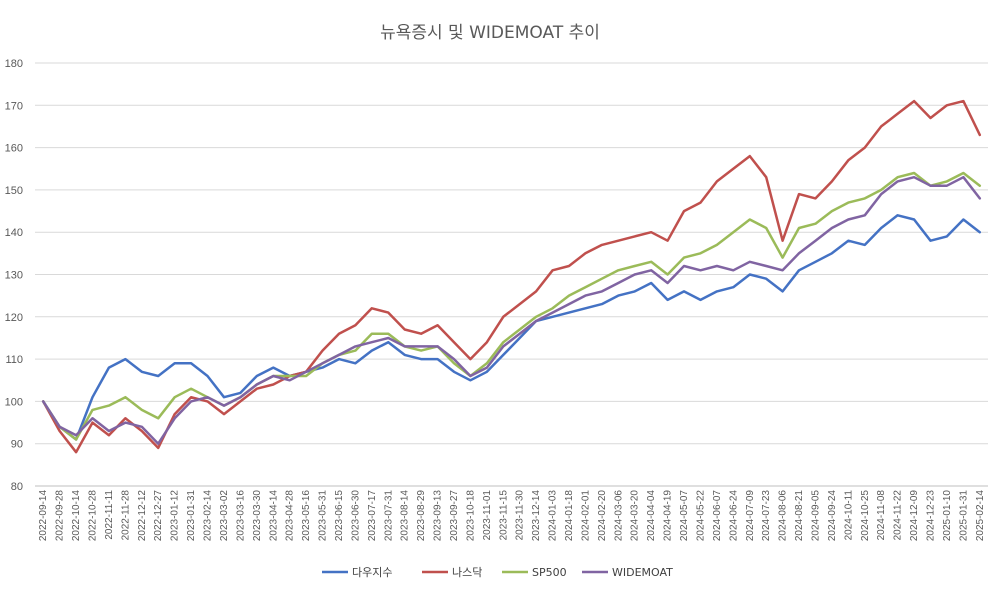 This screenshot has height=592, width=1000. I want to click on y-tick-label: 130, so click(14, 276).